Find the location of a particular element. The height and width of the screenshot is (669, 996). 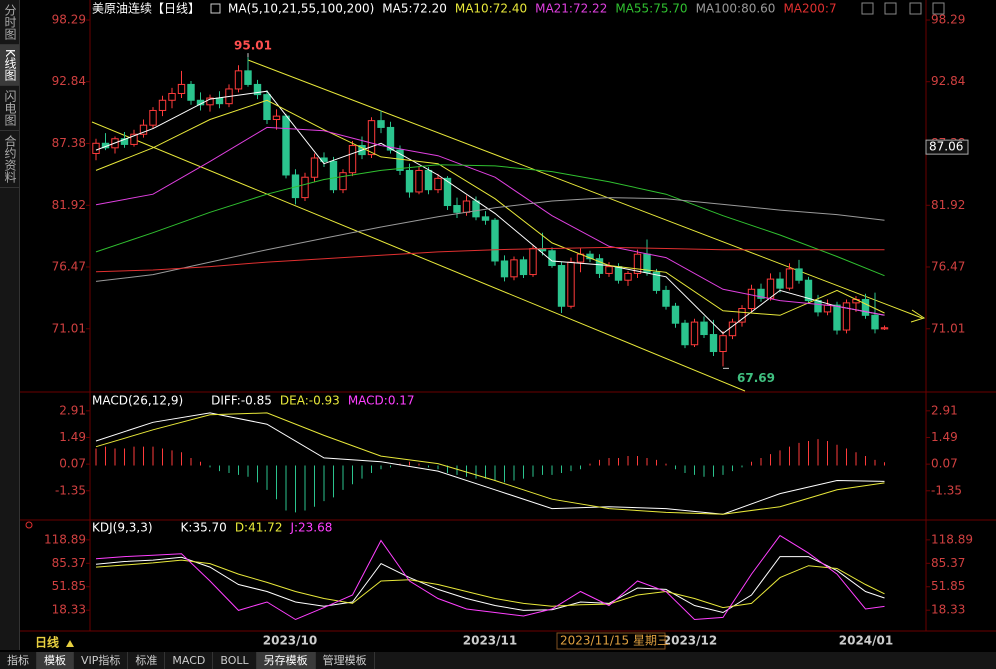

y-tick-label: -1.35 is located at coordinates (946, 490).